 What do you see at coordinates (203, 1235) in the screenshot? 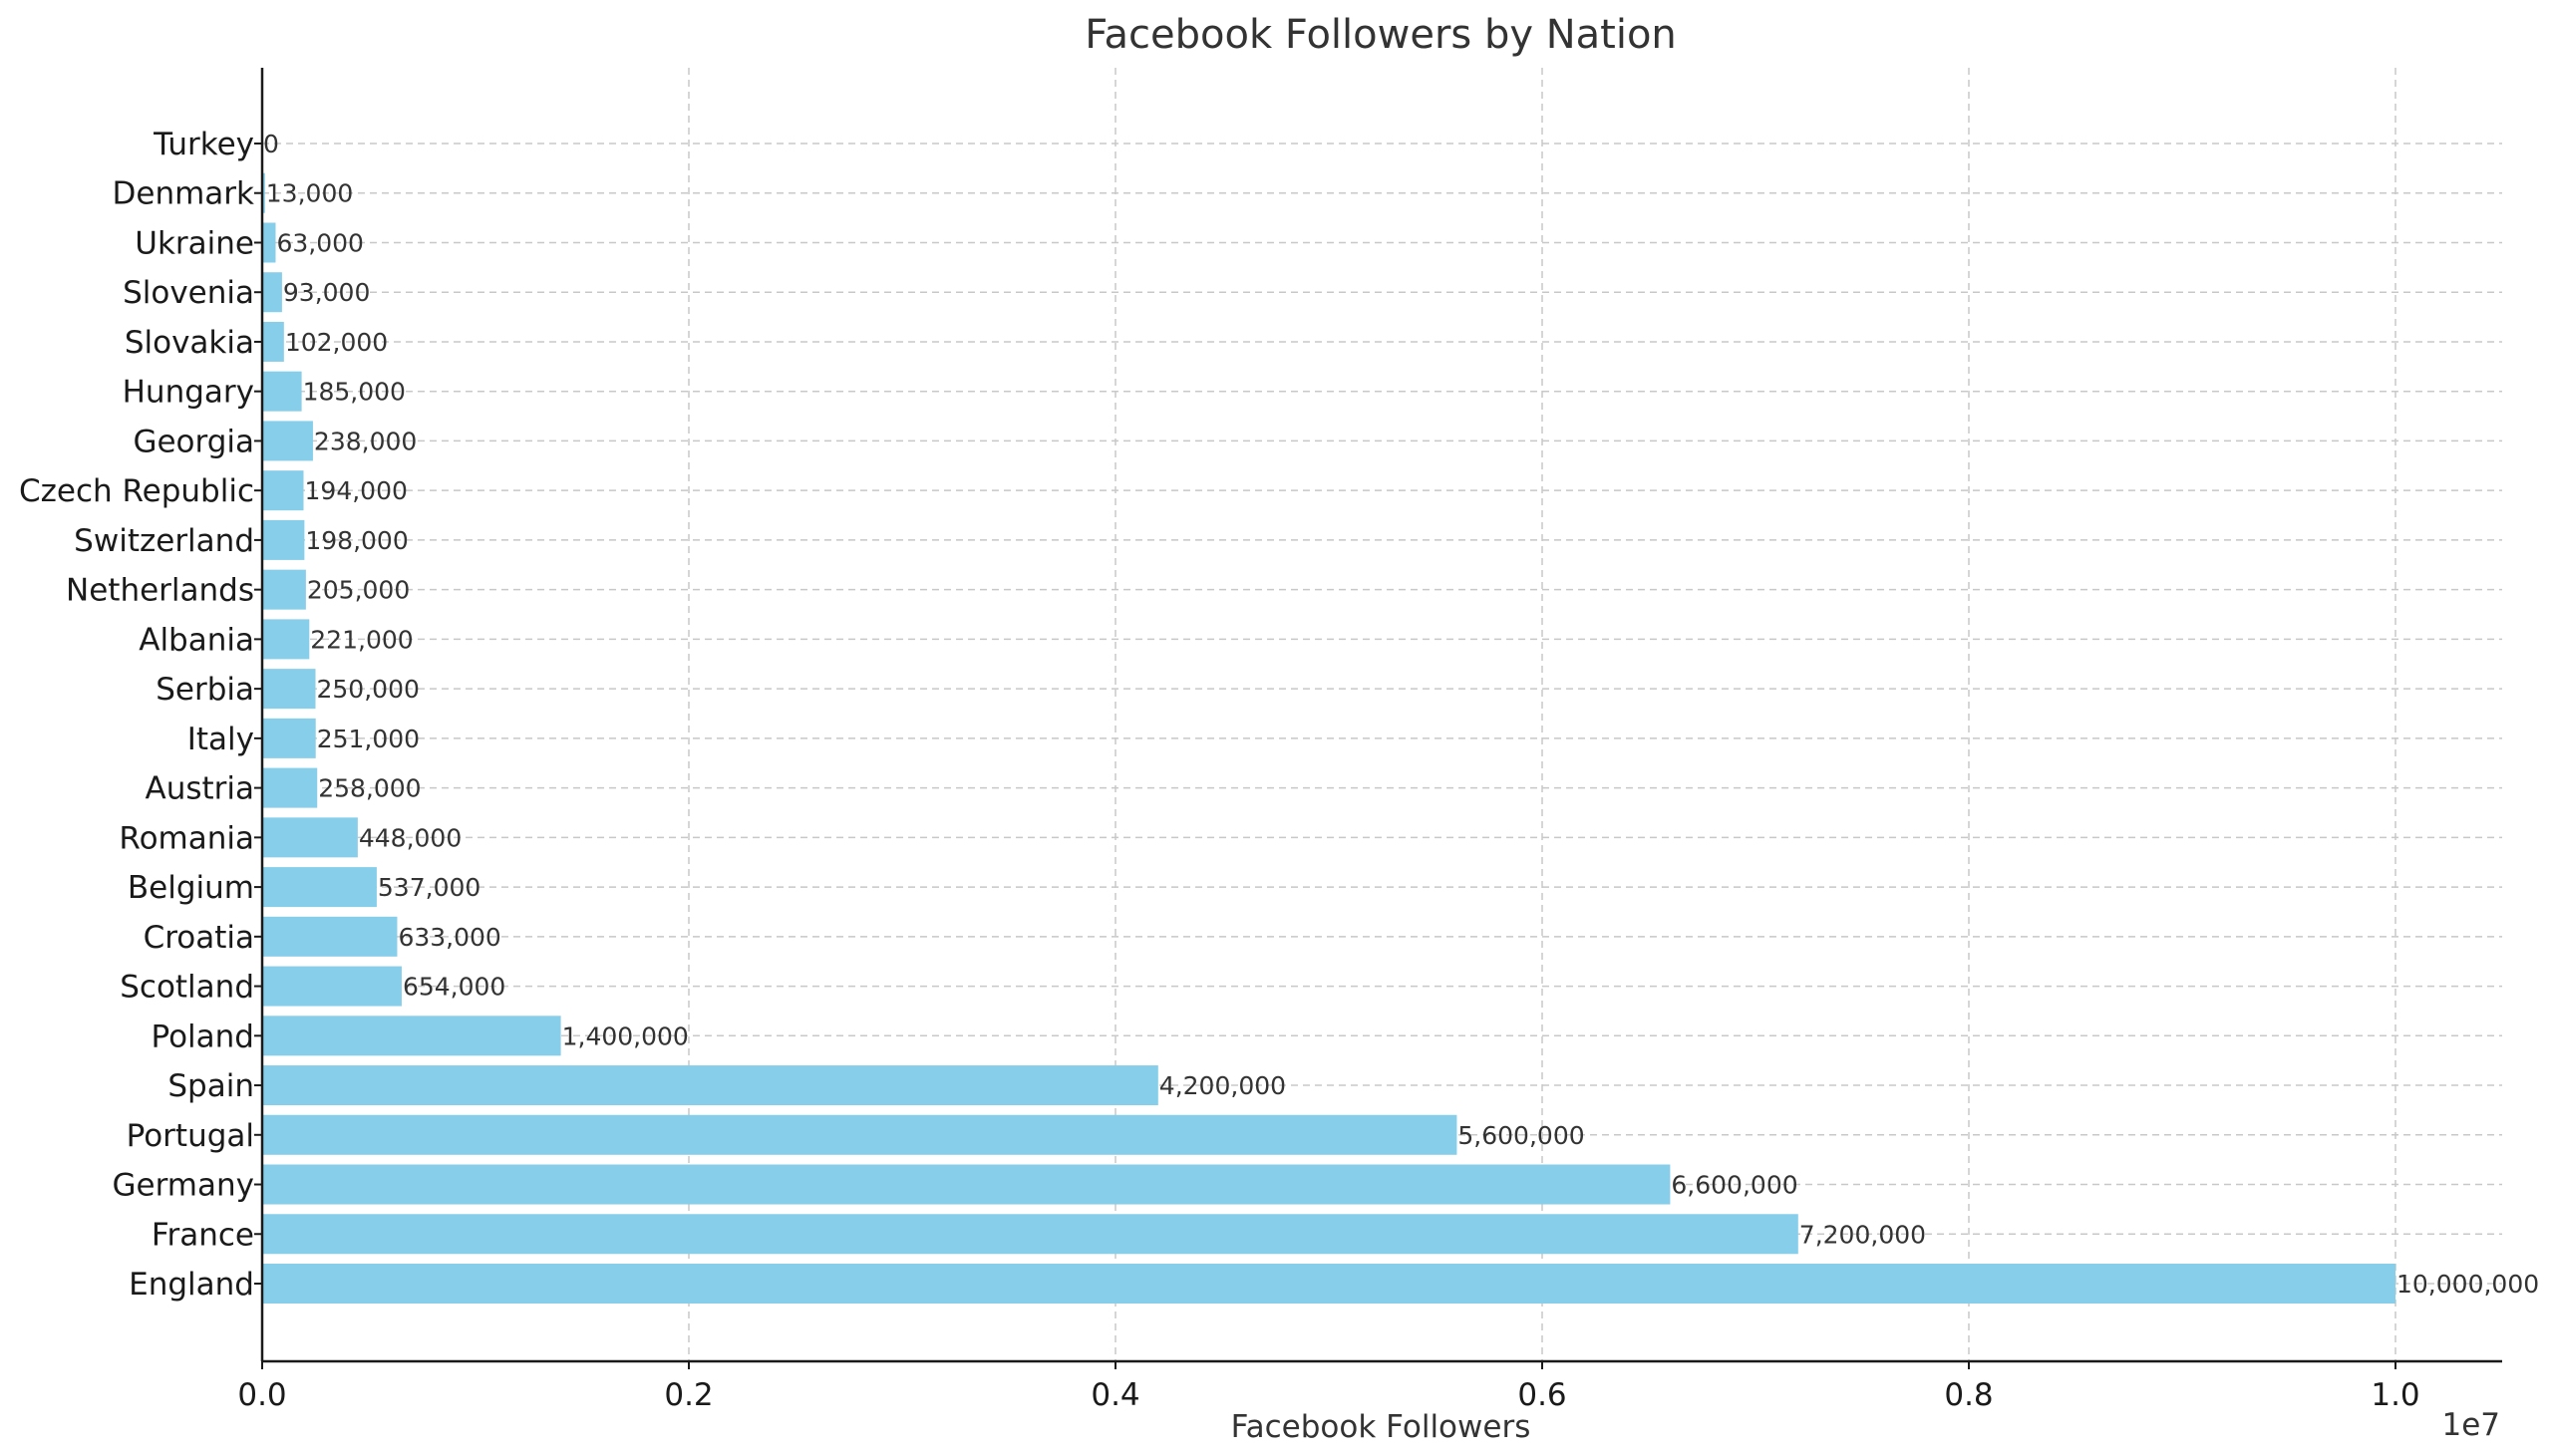
I see `category-label: France` at bounding box center [203, 1235].